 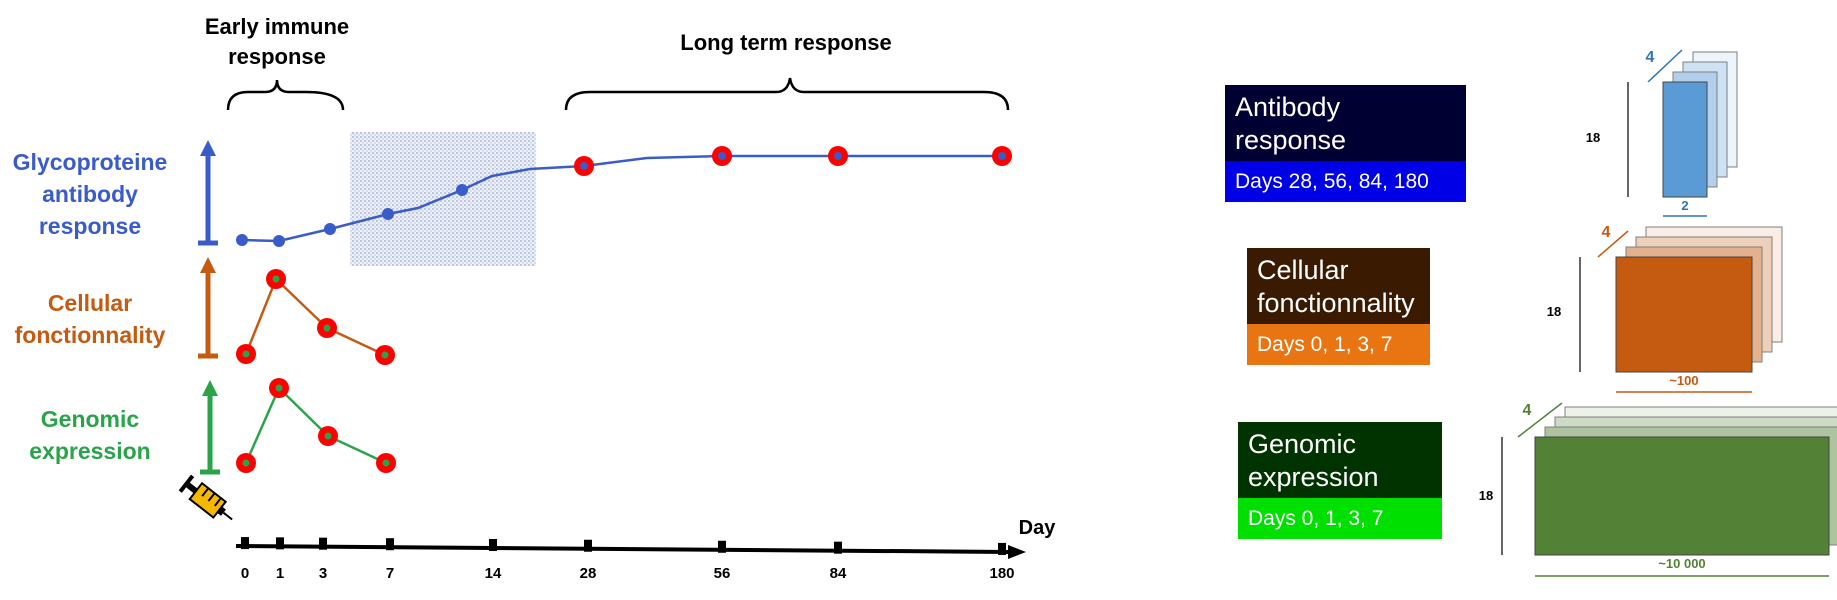 I want to click on antibody-sampled-points, so click(x=793, y=161).